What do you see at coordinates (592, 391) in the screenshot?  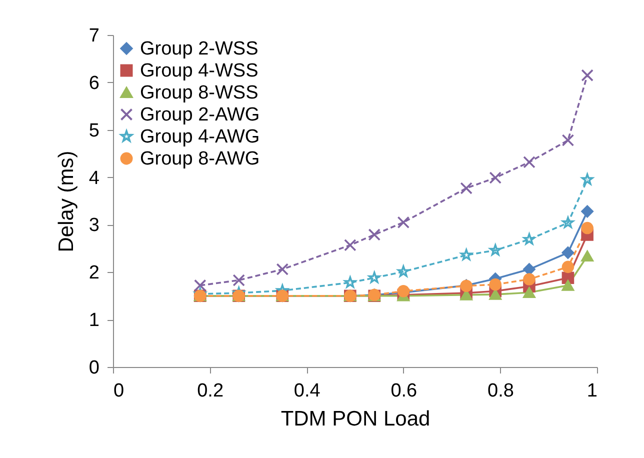 I see `x-tick-label: 1` at bounding box center [592, 391].